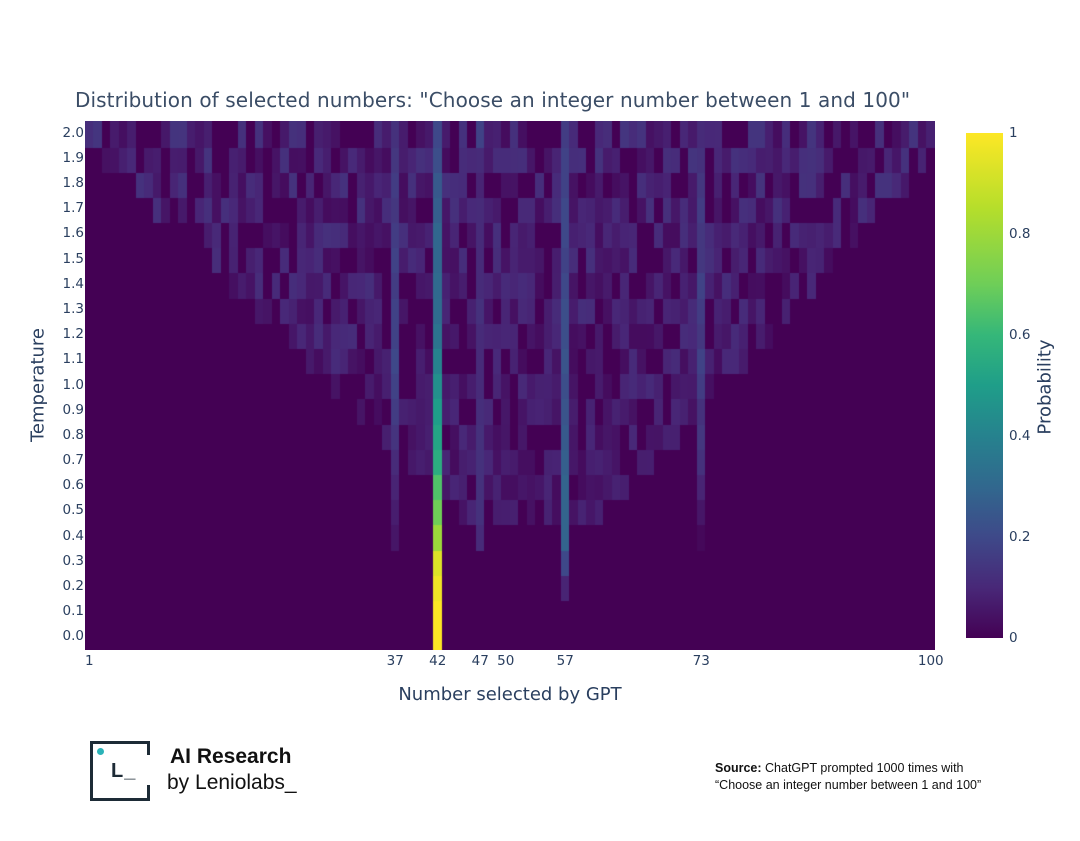 This screenshot has height=841, width=1080. I want to click on y-tick: 1.9, so click(73, 157).